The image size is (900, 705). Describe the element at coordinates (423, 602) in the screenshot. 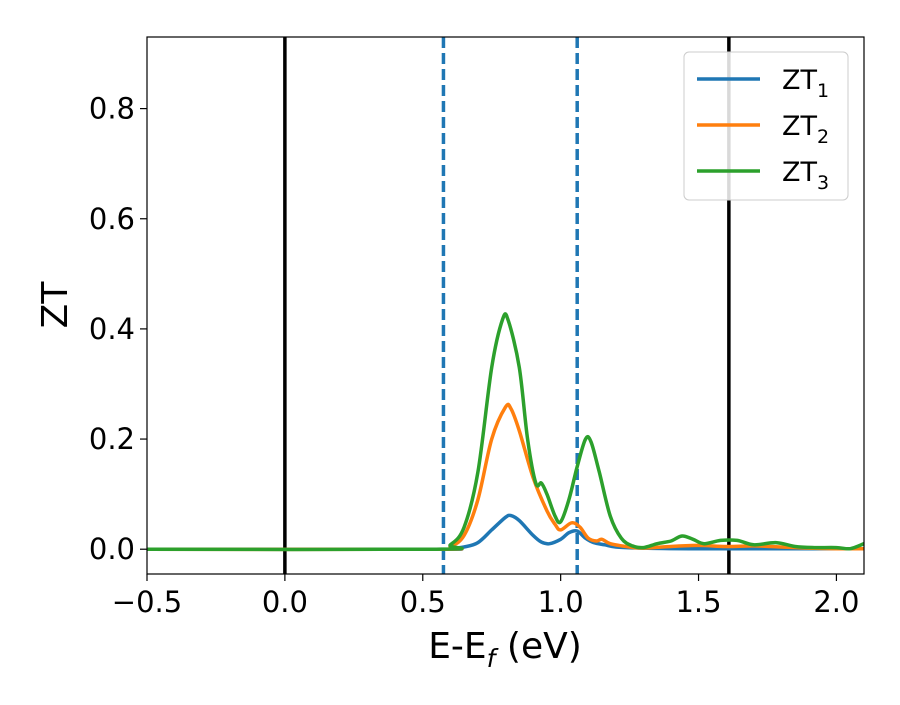

I see `x-tick-label: 0.5` at that location.